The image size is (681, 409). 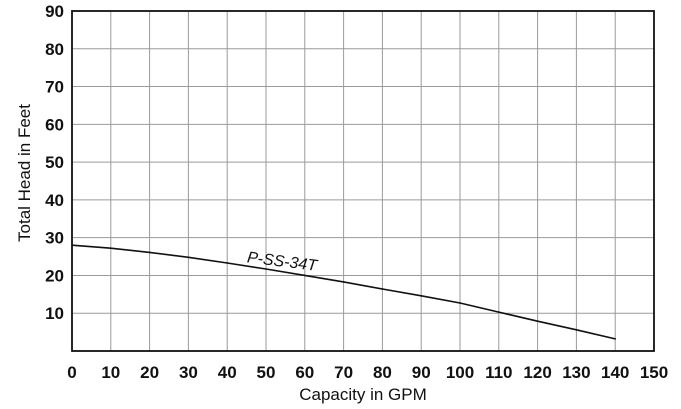 What do you see at coordinates (654, 372) in the screenshot?
I see `x-tick-150: 150` at bounding box center [654, 372].